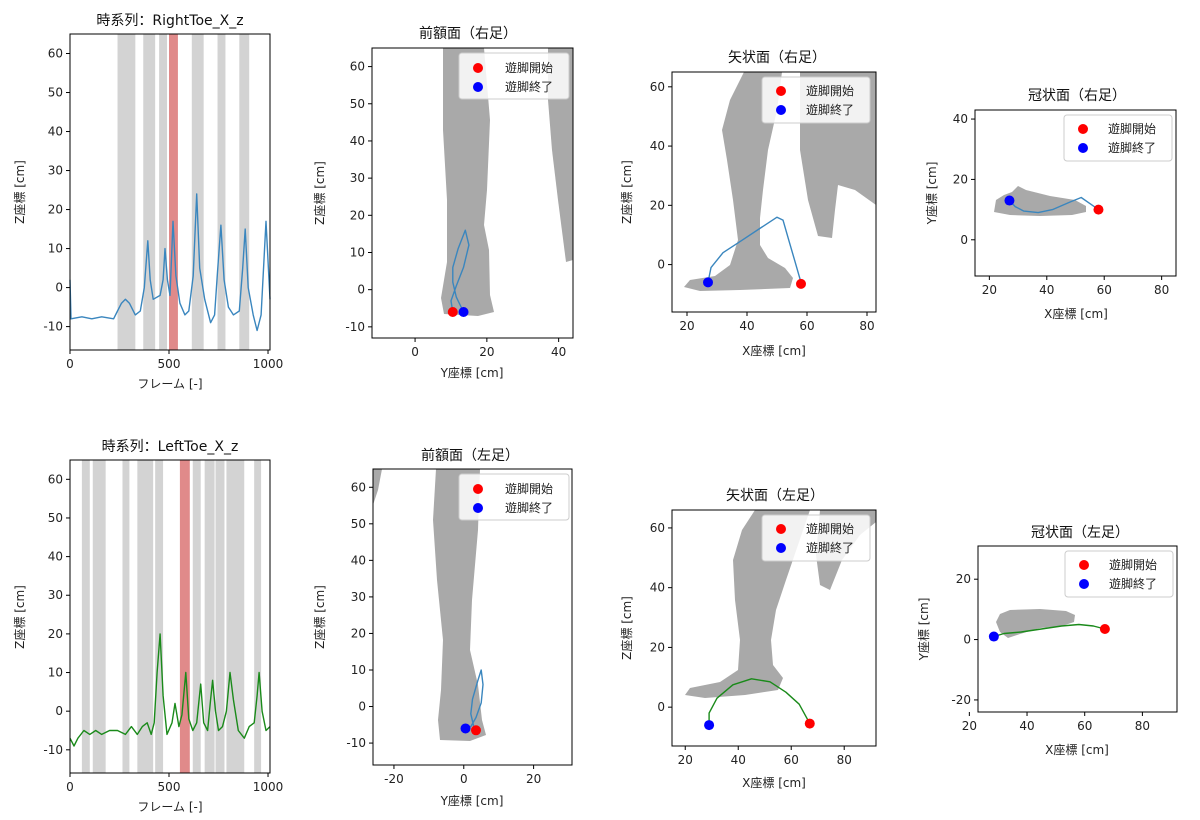 This screenshot has height=820, width=1200. What do you see at coordinates (1119, 574) in the screenshot?
I see `legend-cor-left: 遊脚開始 遊脚終了` at bounding box center [1119, 574].